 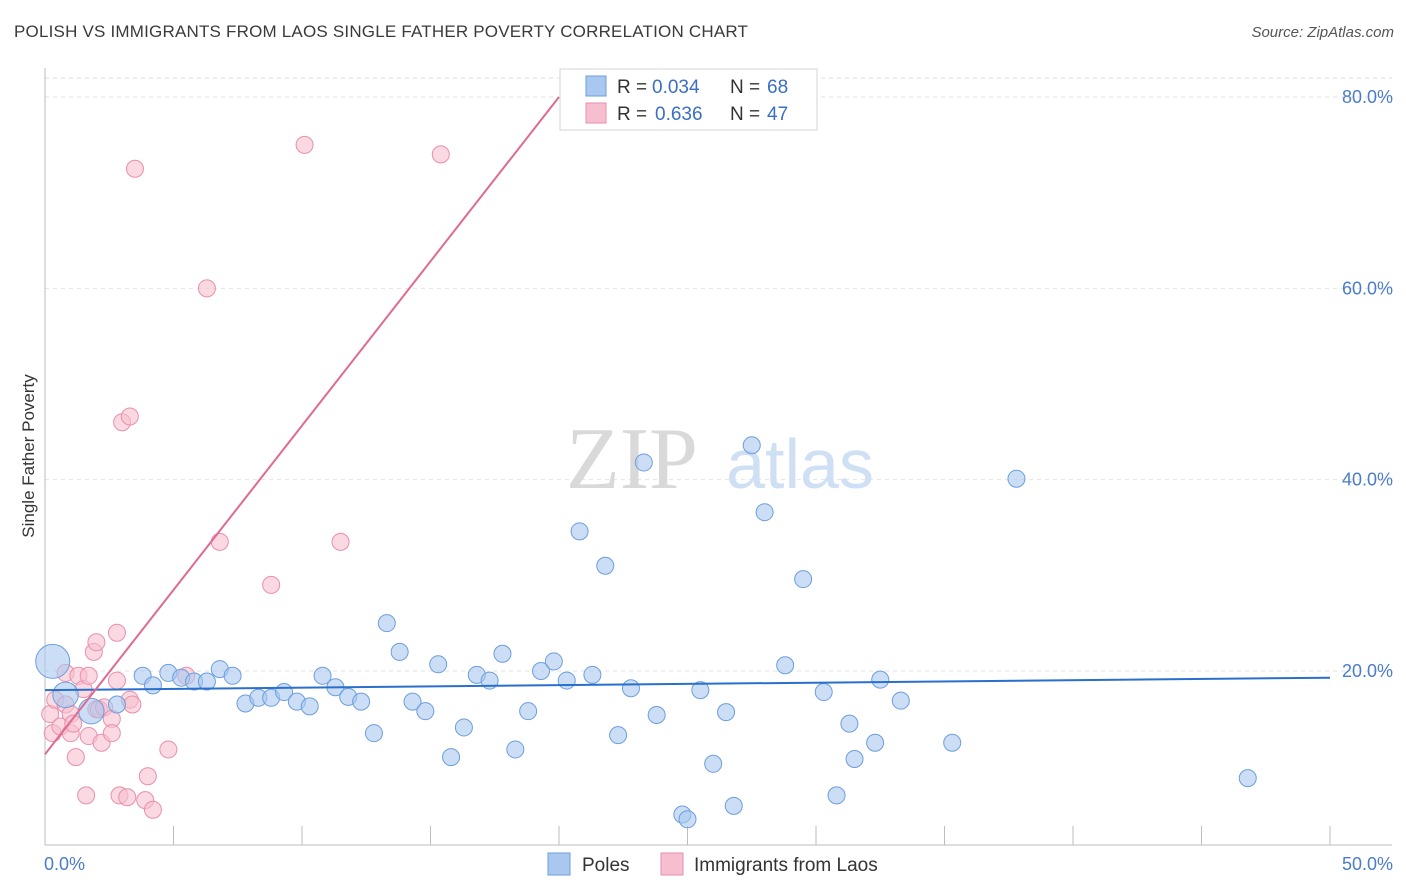 What do you see at coordinates (688, 99) in the screenshot?
I see `legend: R = 0.034 N = 68 R = 0.636 N = 47` at bounding box center [688, 99].